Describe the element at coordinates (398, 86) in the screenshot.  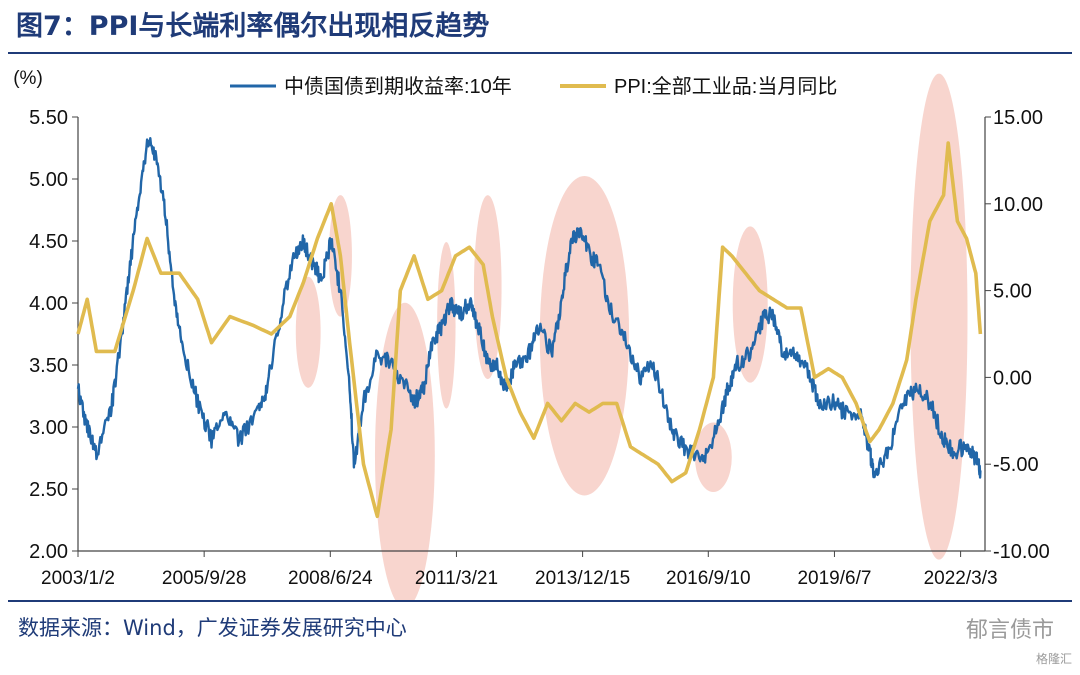
I see `legend-label: 中债国债到期收益率:10年` at that location.